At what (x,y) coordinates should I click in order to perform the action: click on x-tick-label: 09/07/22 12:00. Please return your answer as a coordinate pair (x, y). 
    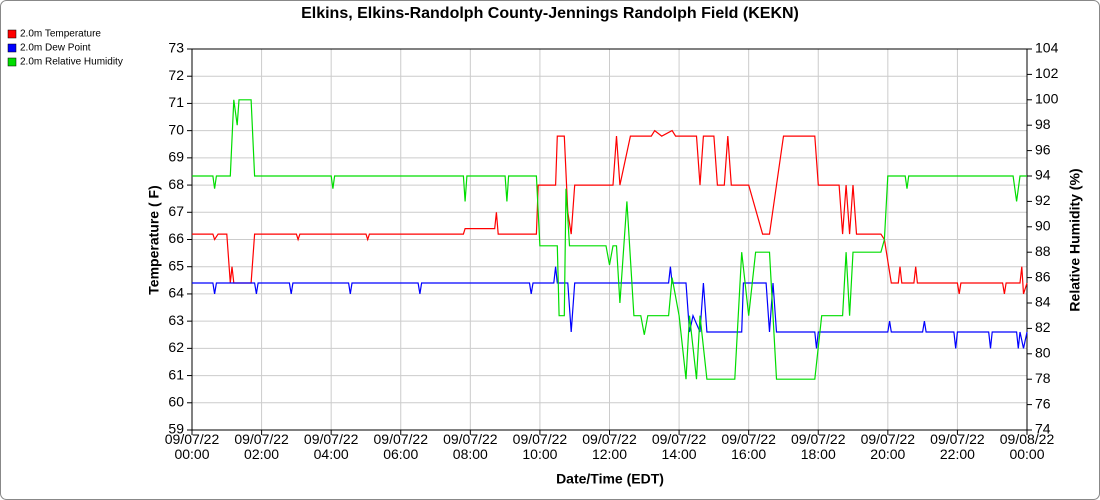
    Looking at the image, I should click on (609, 446).